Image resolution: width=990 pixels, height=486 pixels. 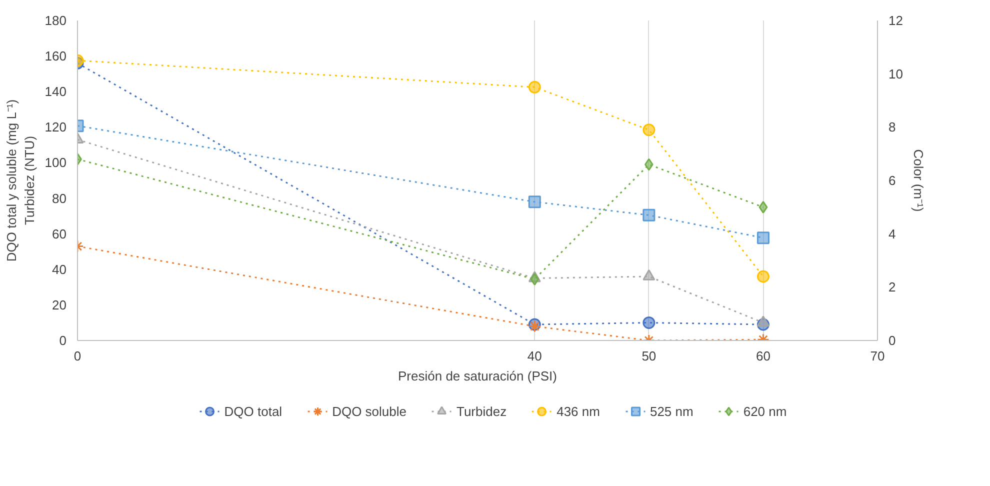 What do you see at coordinates (59, 234) in the screenshot?
I see `y-tick-label: 60` at bounding box center [59, 234].